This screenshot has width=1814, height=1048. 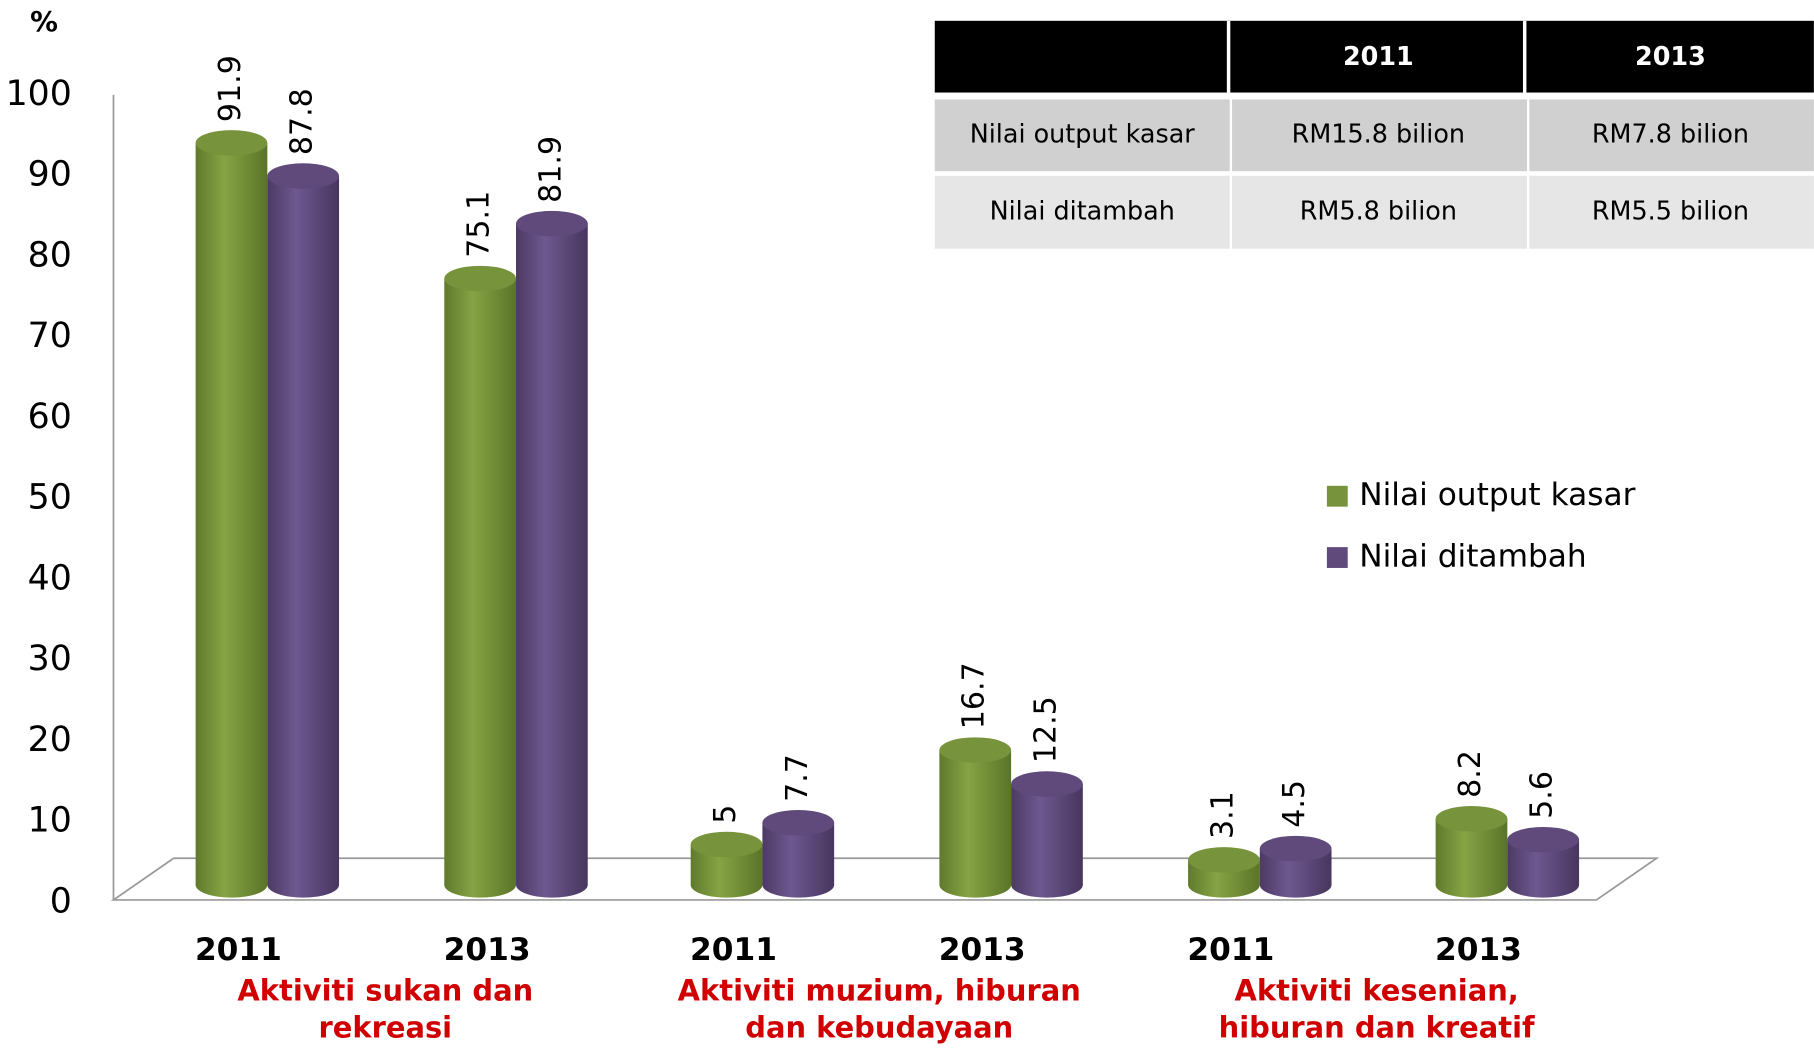 I want to click on group-label: dan kebudayaan, so click(x=879, y=1027).